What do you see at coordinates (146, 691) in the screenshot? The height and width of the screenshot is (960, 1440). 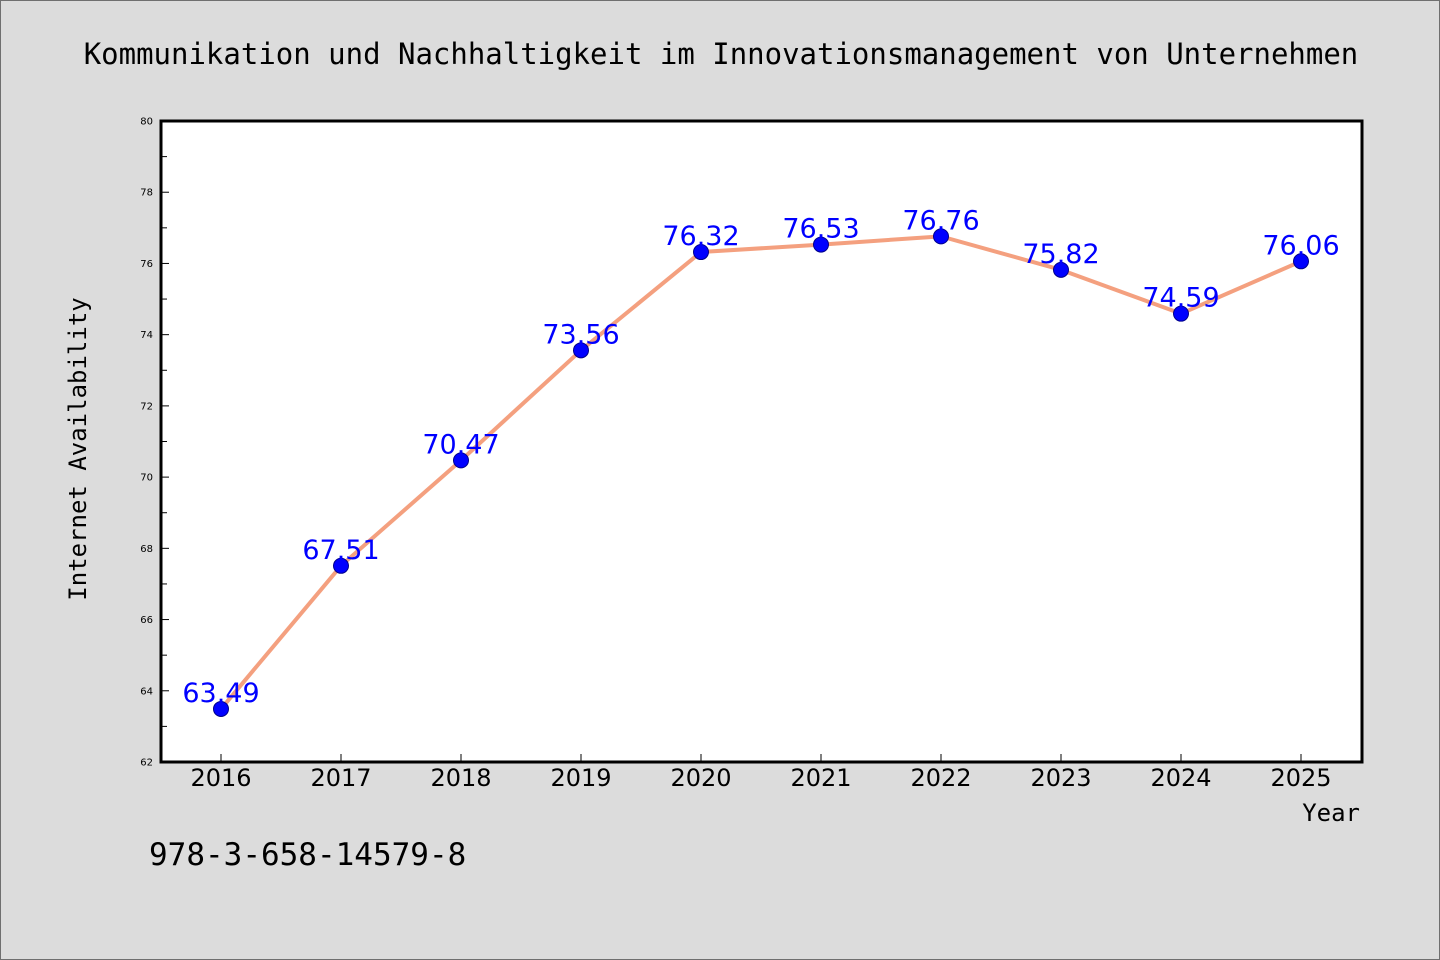 I see `y-tick-label: 64` at bounding box center [146, 691].